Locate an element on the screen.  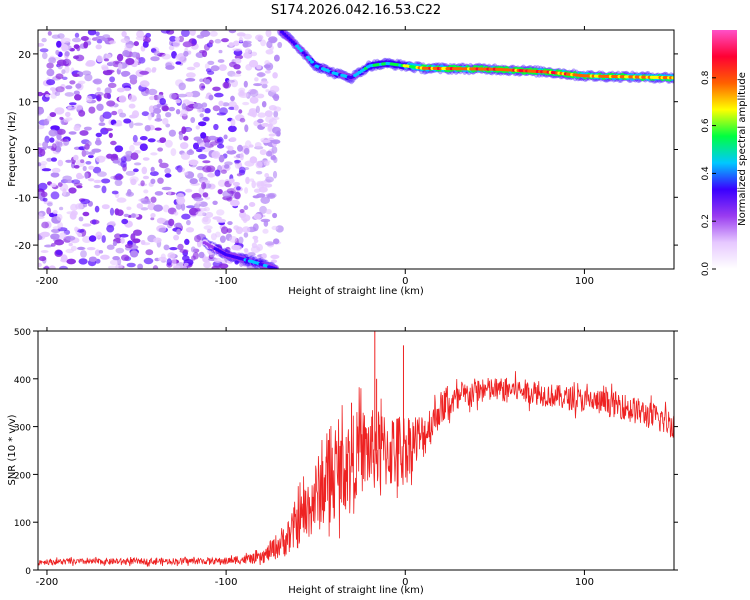
chart-title: S174.2026.042.16.53.C22 is located at coordinates (356, 10).